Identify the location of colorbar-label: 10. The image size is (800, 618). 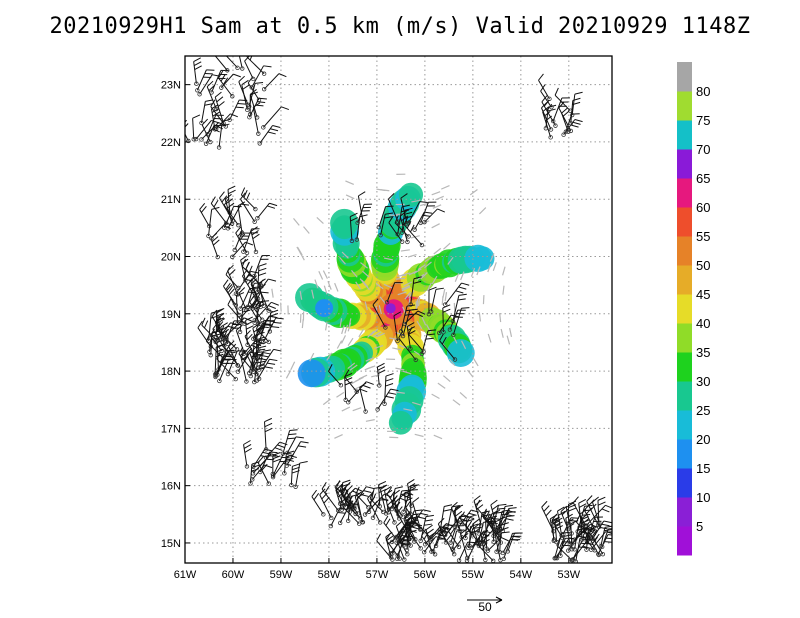
(703, 497).